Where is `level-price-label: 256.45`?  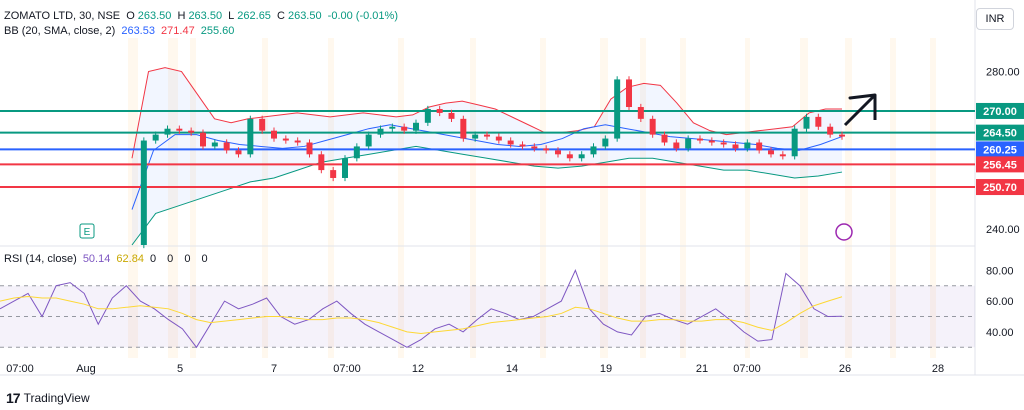 level-price-label: 256.45 is located at coordinates (1000, 165).